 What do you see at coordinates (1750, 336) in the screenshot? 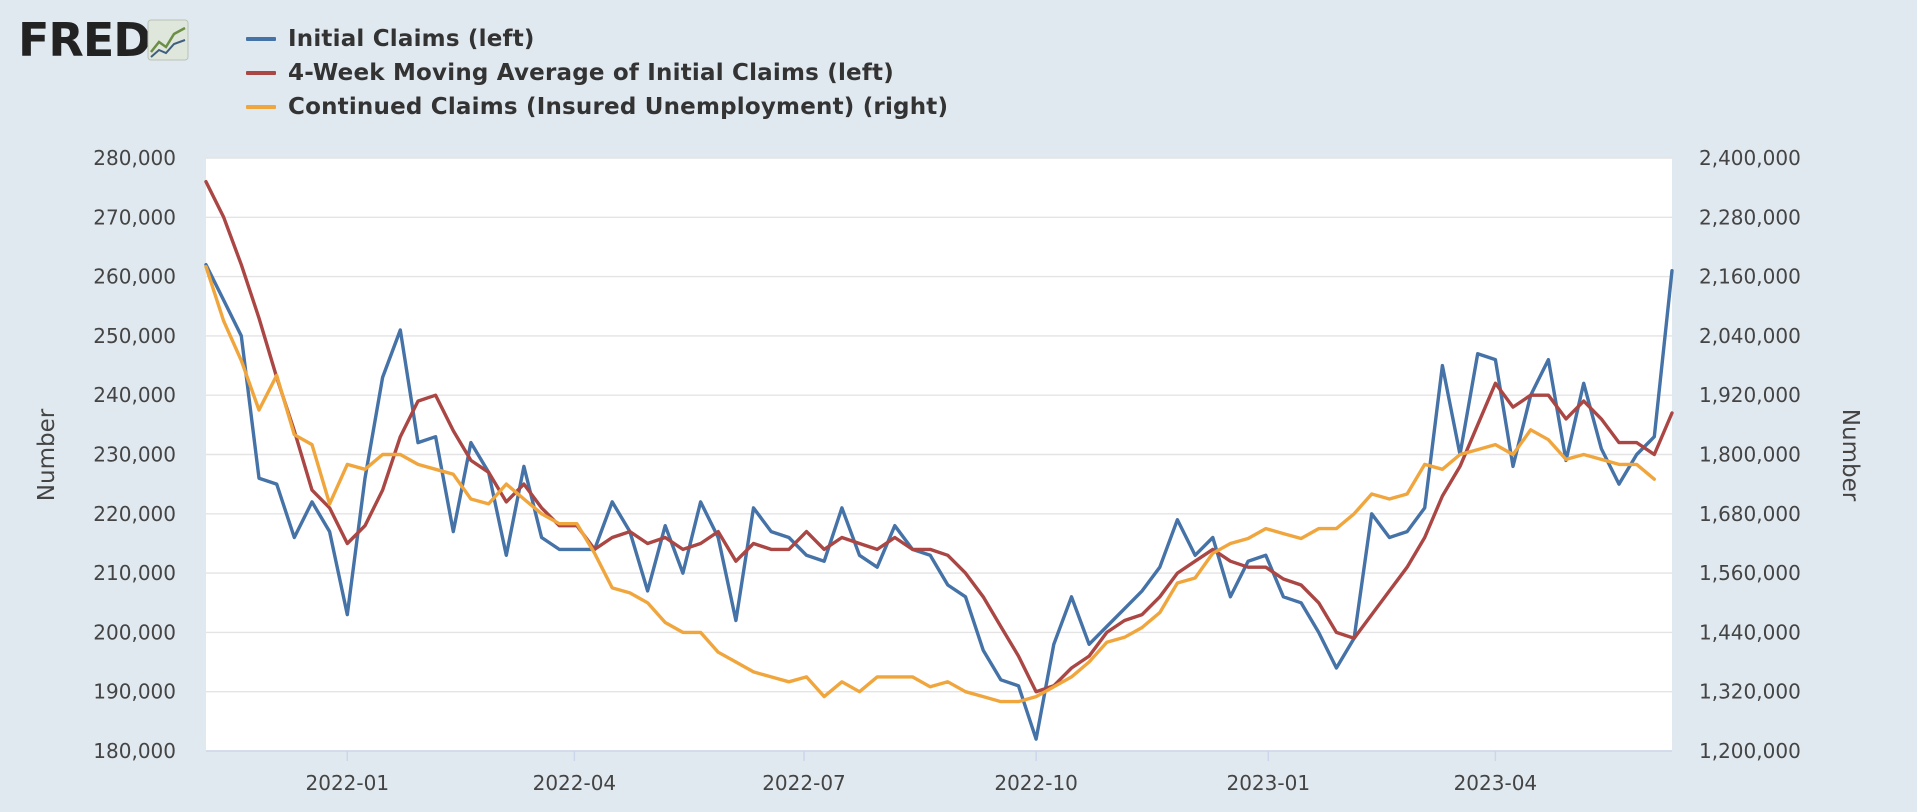
I see `right-tick-label: 2,040,000` at bounding box center [1750, 336].